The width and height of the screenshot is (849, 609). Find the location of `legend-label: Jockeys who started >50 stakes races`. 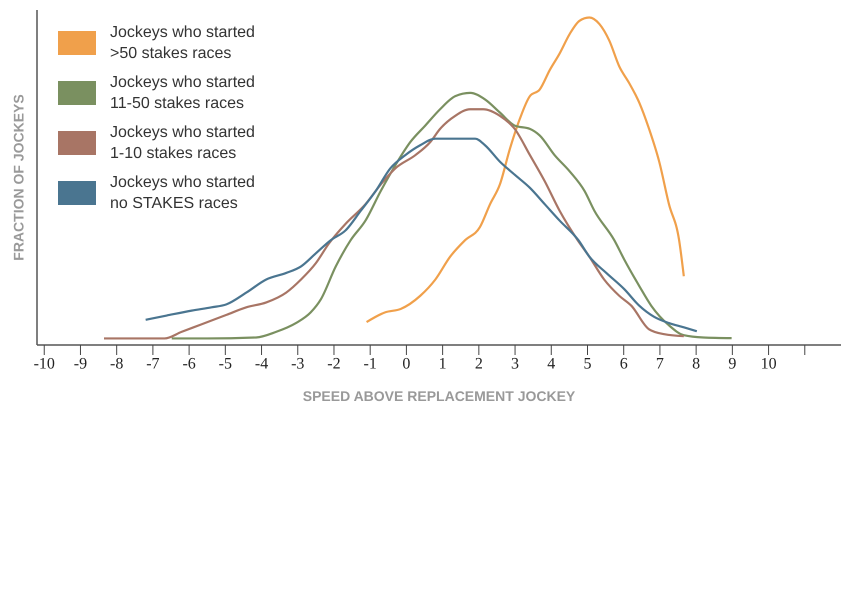

legend-label: Jockeys who started >50 stakes races is located at coordinates (183, 43).